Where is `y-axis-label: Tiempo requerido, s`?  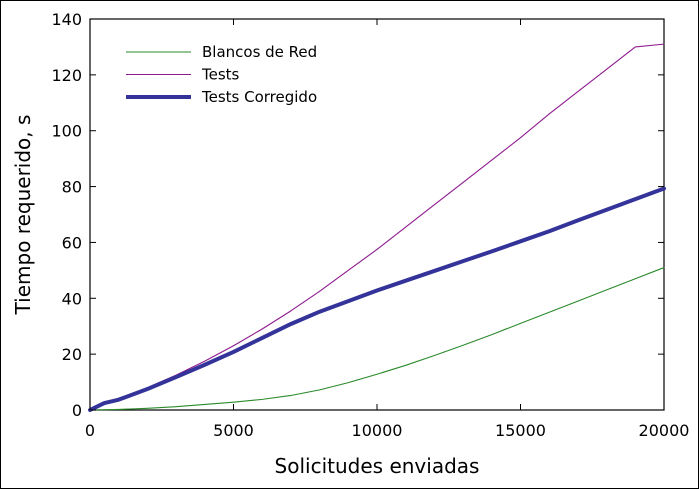
y-axis-label: Tiempo requerido, s is located at coordinates (23, 215).